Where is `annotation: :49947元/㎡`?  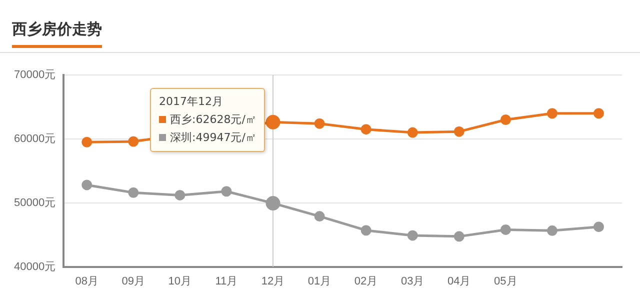
annotation: :49947元/㎡ is located at coordinates (224, 137).